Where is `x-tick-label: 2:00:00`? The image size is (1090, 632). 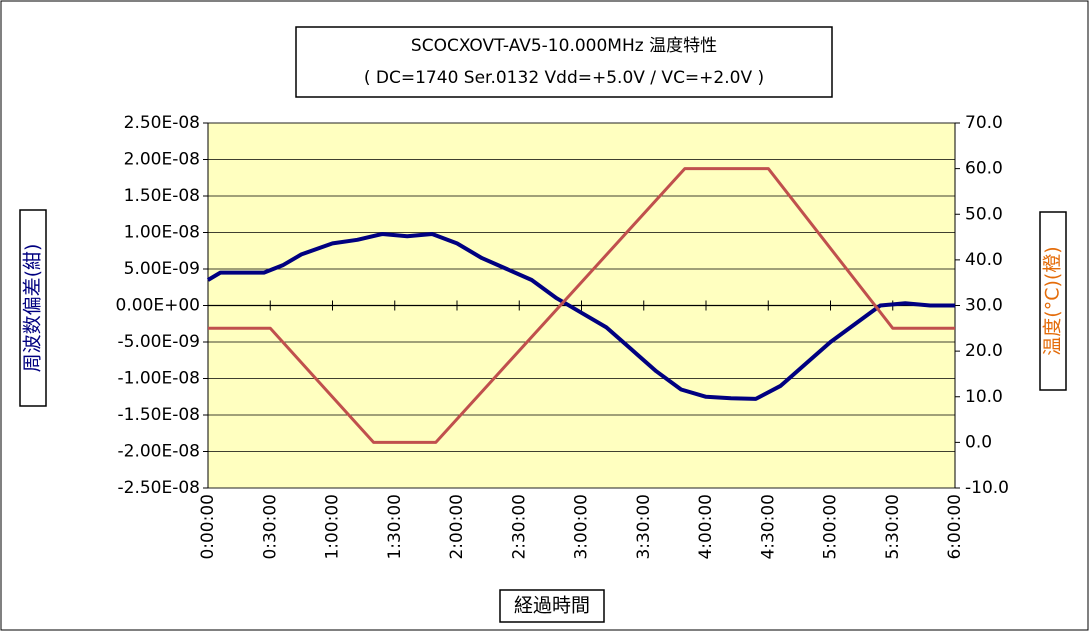 x-tick-label: 2:00:00 is located at coordinates (457, 527).